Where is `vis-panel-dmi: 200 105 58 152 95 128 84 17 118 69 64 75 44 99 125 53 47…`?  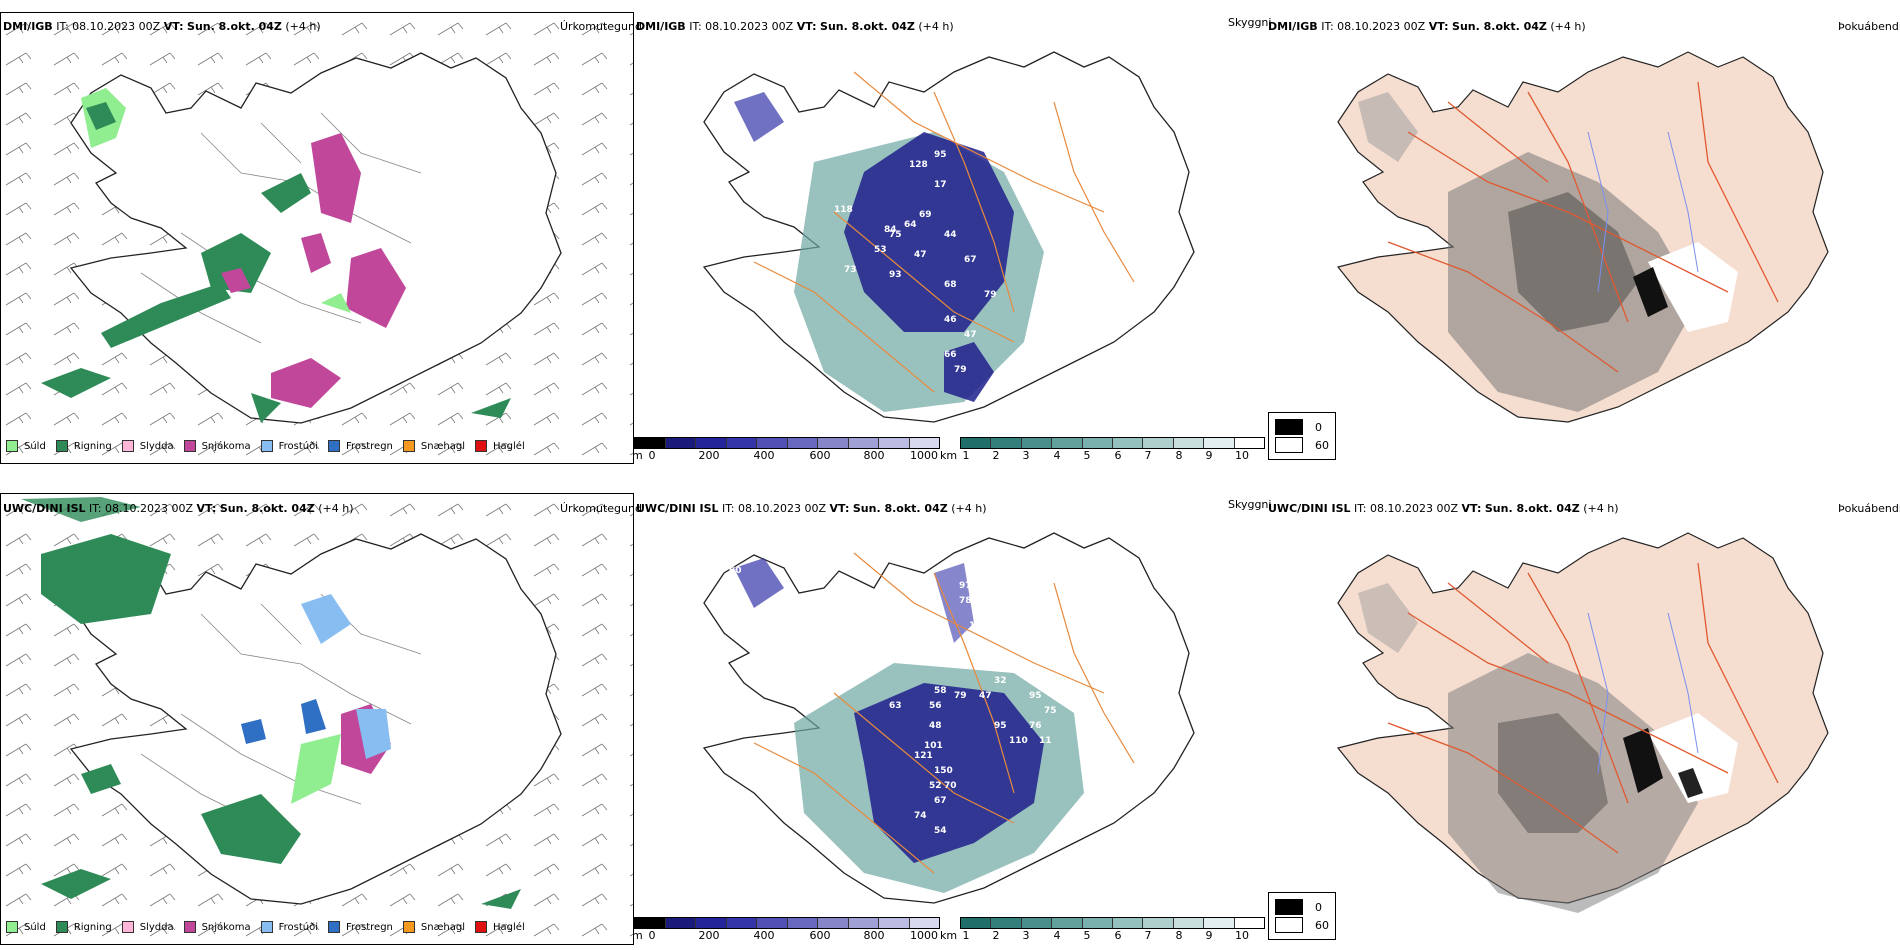 vis-panel-dmi: 200 105 58 152 95 128 84 17 118 69 64 75 44 99 125 53 47… is located at coordinates (951, 224).